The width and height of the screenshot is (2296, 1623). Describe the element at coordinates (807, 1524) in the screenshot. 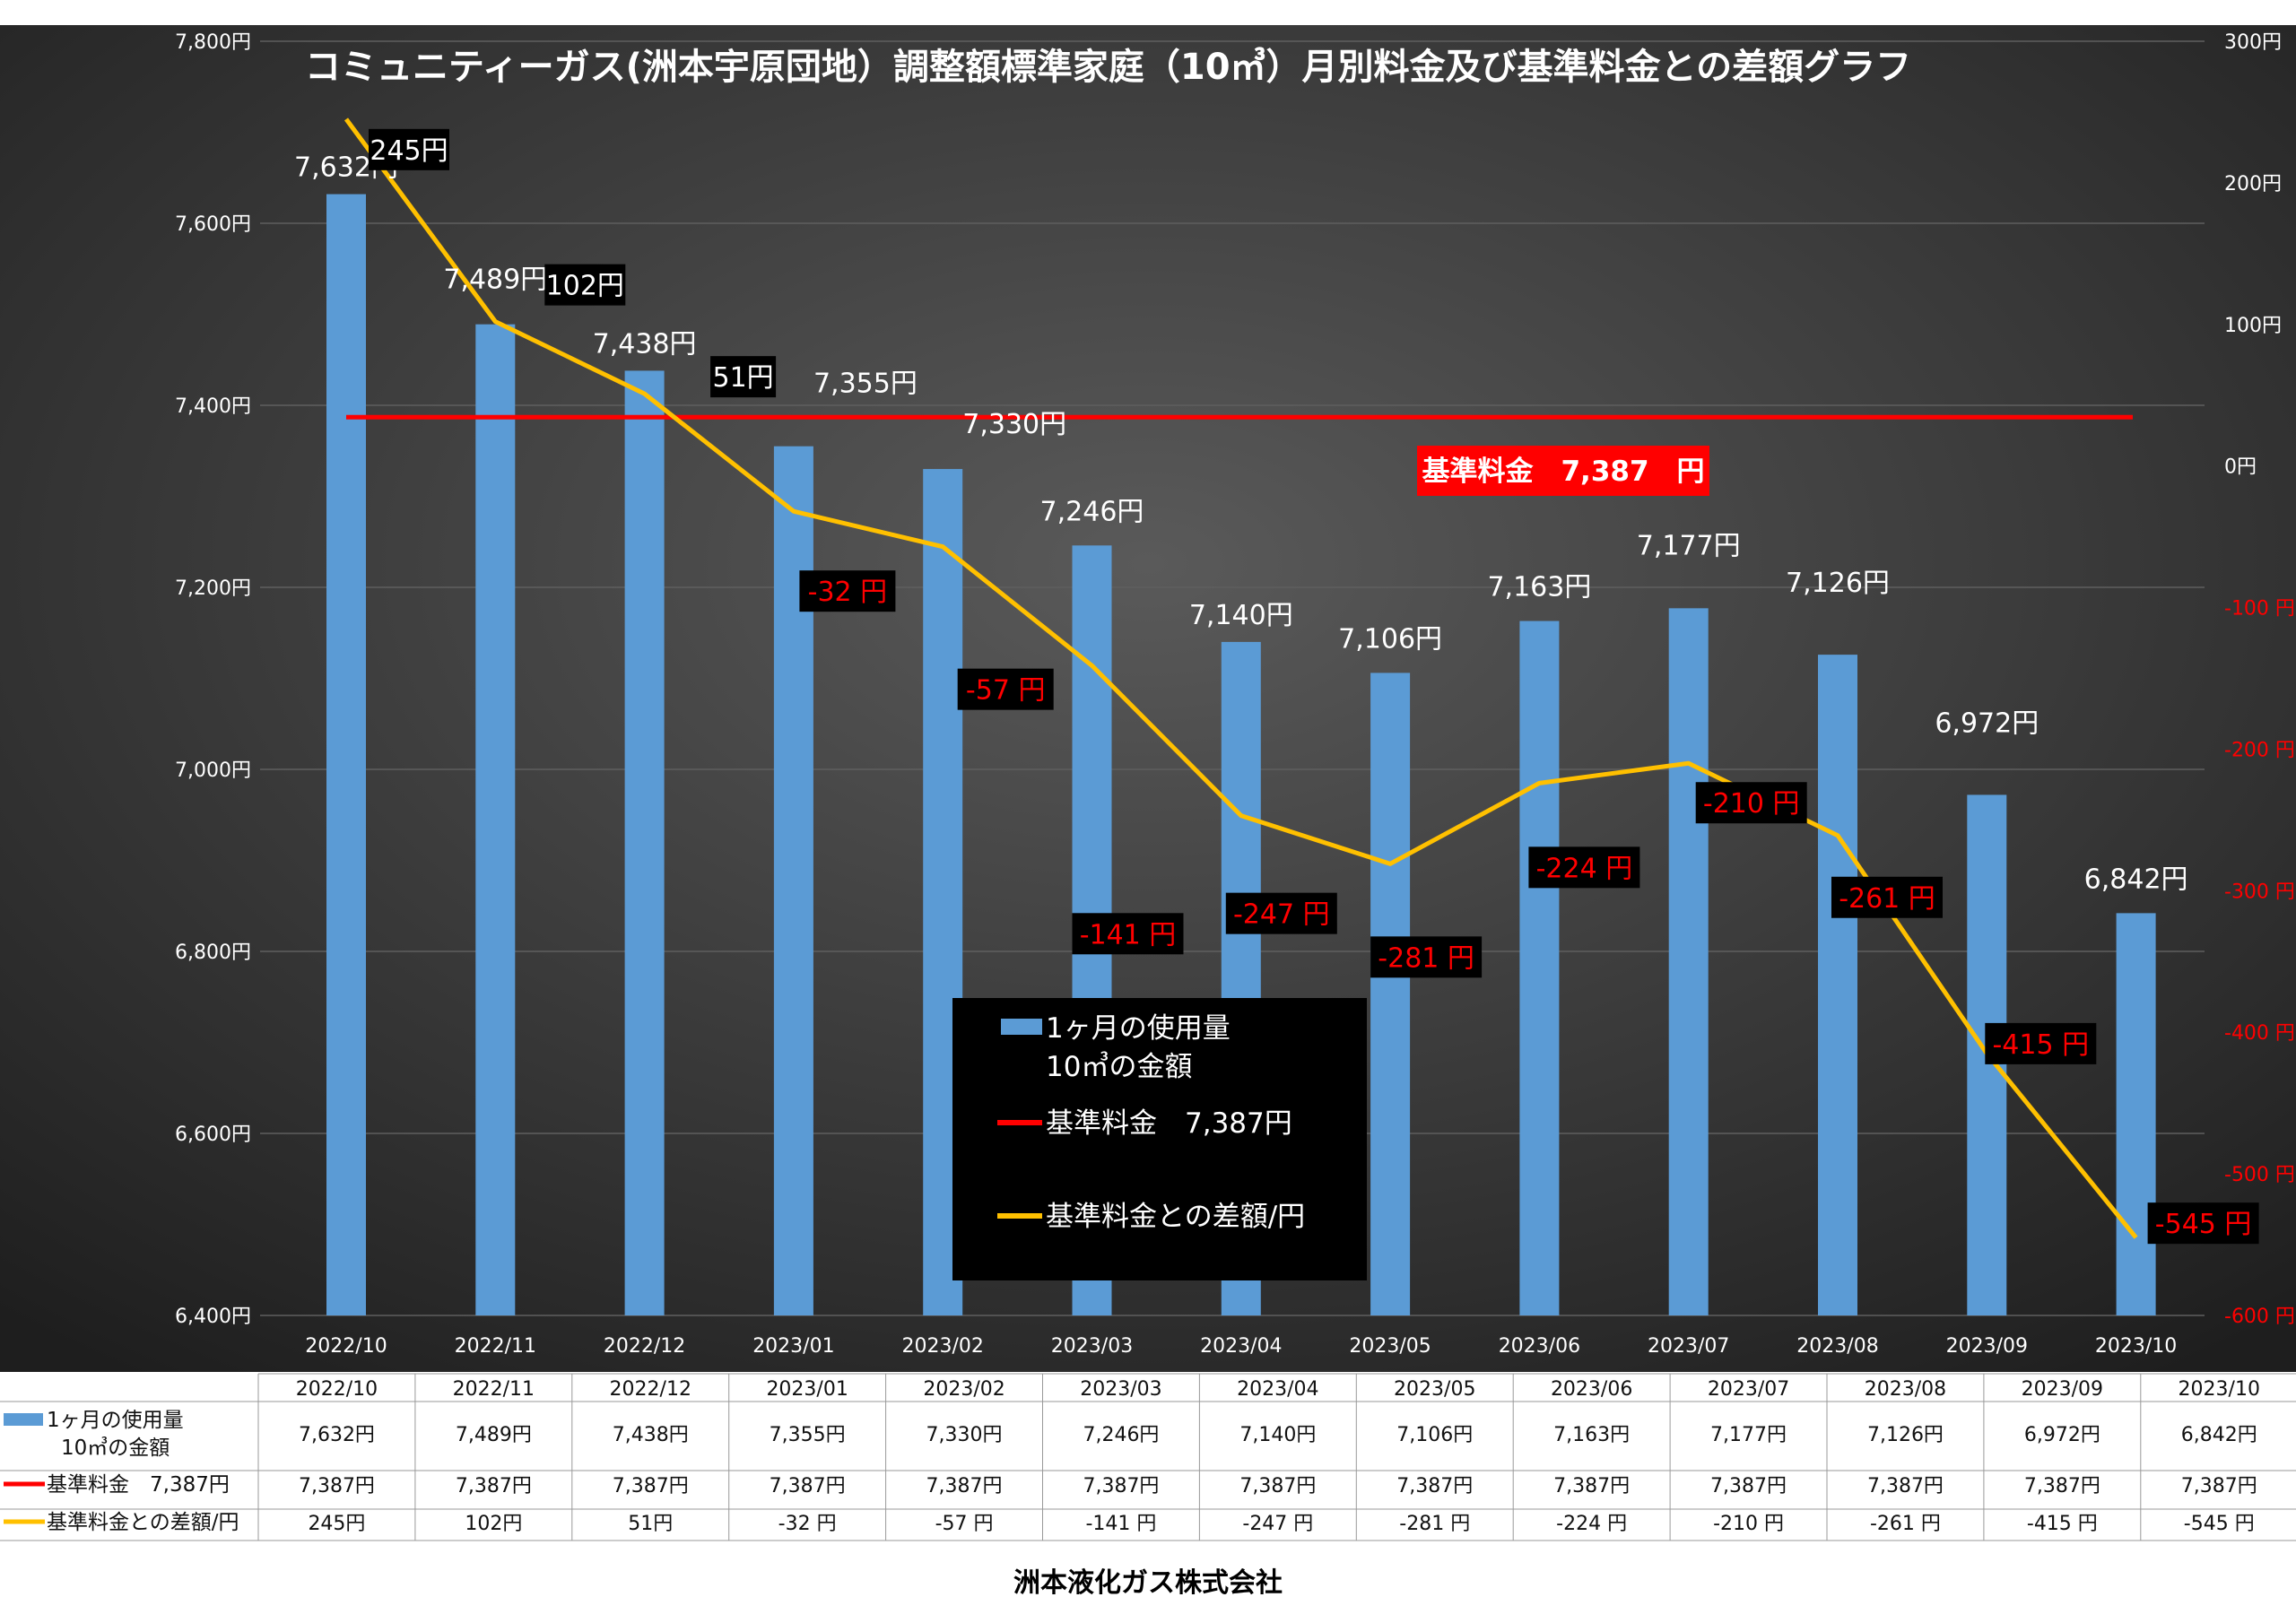

I see `table-cell: -32 円` at that location.